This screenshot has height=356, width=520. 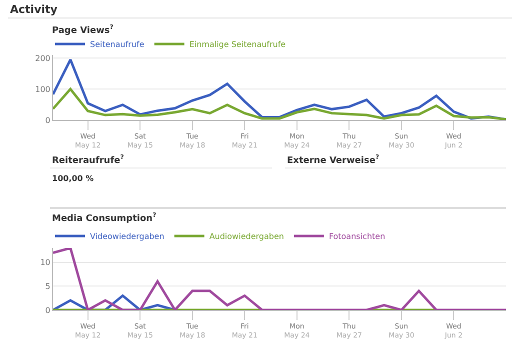 What do you see at coordinates (83, 30) in the screenshot?
I see `chart-subtitle: Page Views$^{?}$` at bounding box center [83, 30].